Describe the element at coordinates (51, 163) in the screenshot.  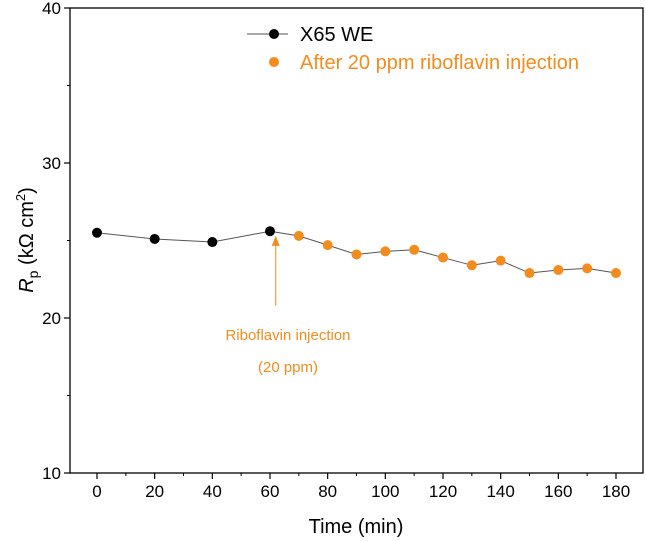
I see `y-tick-label: 30` at that location.